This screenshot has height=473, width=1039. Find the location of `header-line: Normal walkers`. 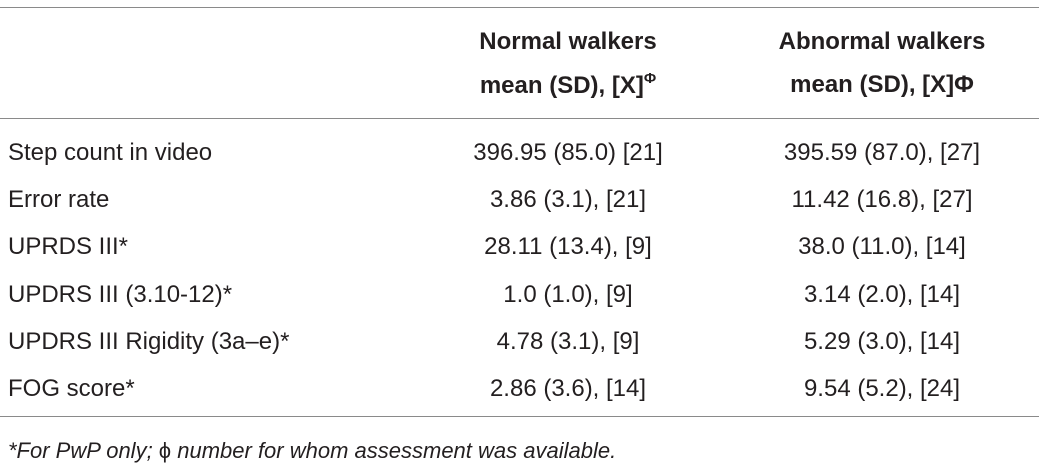

header-line: Normal walkers is located at coordinates (568, 41).